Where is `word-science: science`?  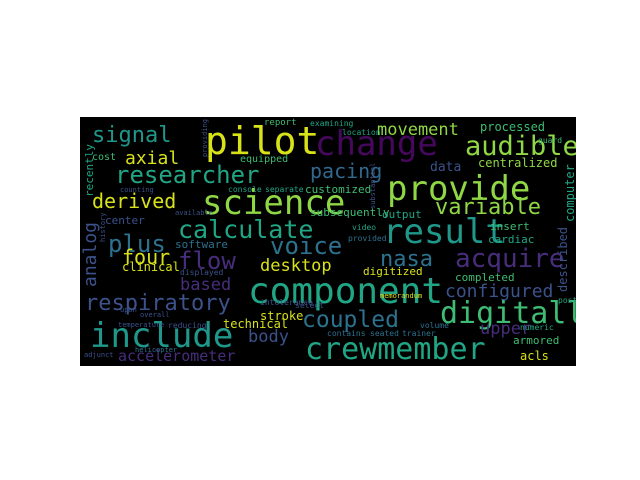 word-science: science is located at coordinates (274, 203).